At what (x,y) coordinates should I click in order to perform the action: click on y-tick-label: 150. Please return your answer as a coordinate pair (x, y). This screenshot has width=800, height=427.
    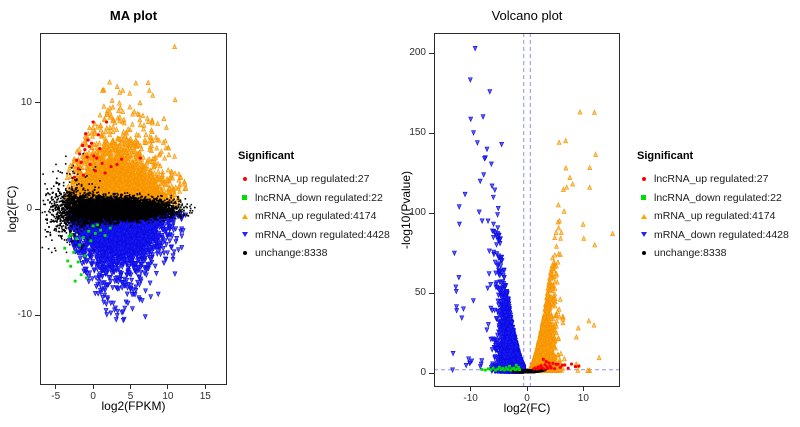
    Looking at the image, I should click on (417, 132).